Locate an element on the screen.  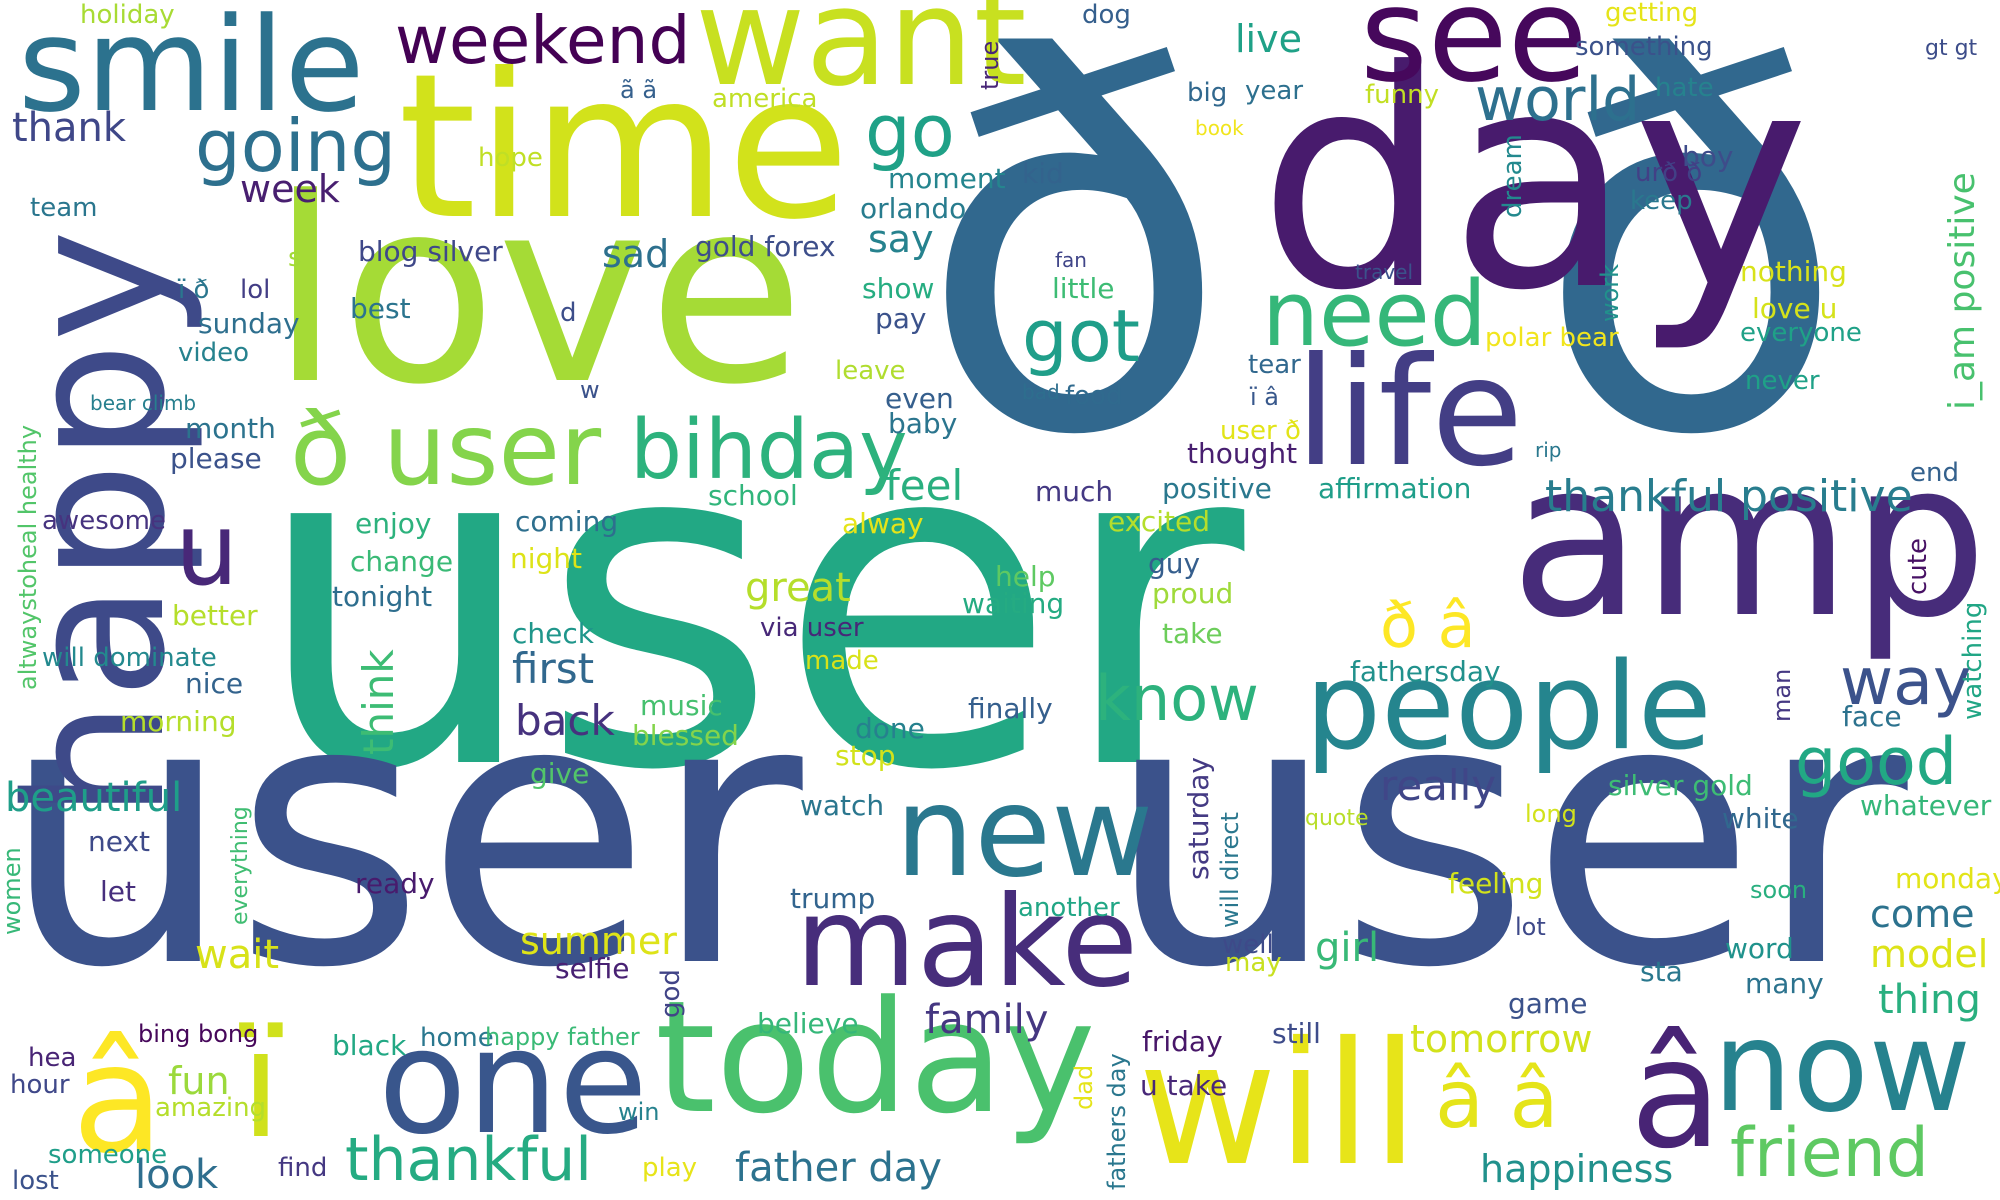
word-make: make is located at coordinates (967, 942).